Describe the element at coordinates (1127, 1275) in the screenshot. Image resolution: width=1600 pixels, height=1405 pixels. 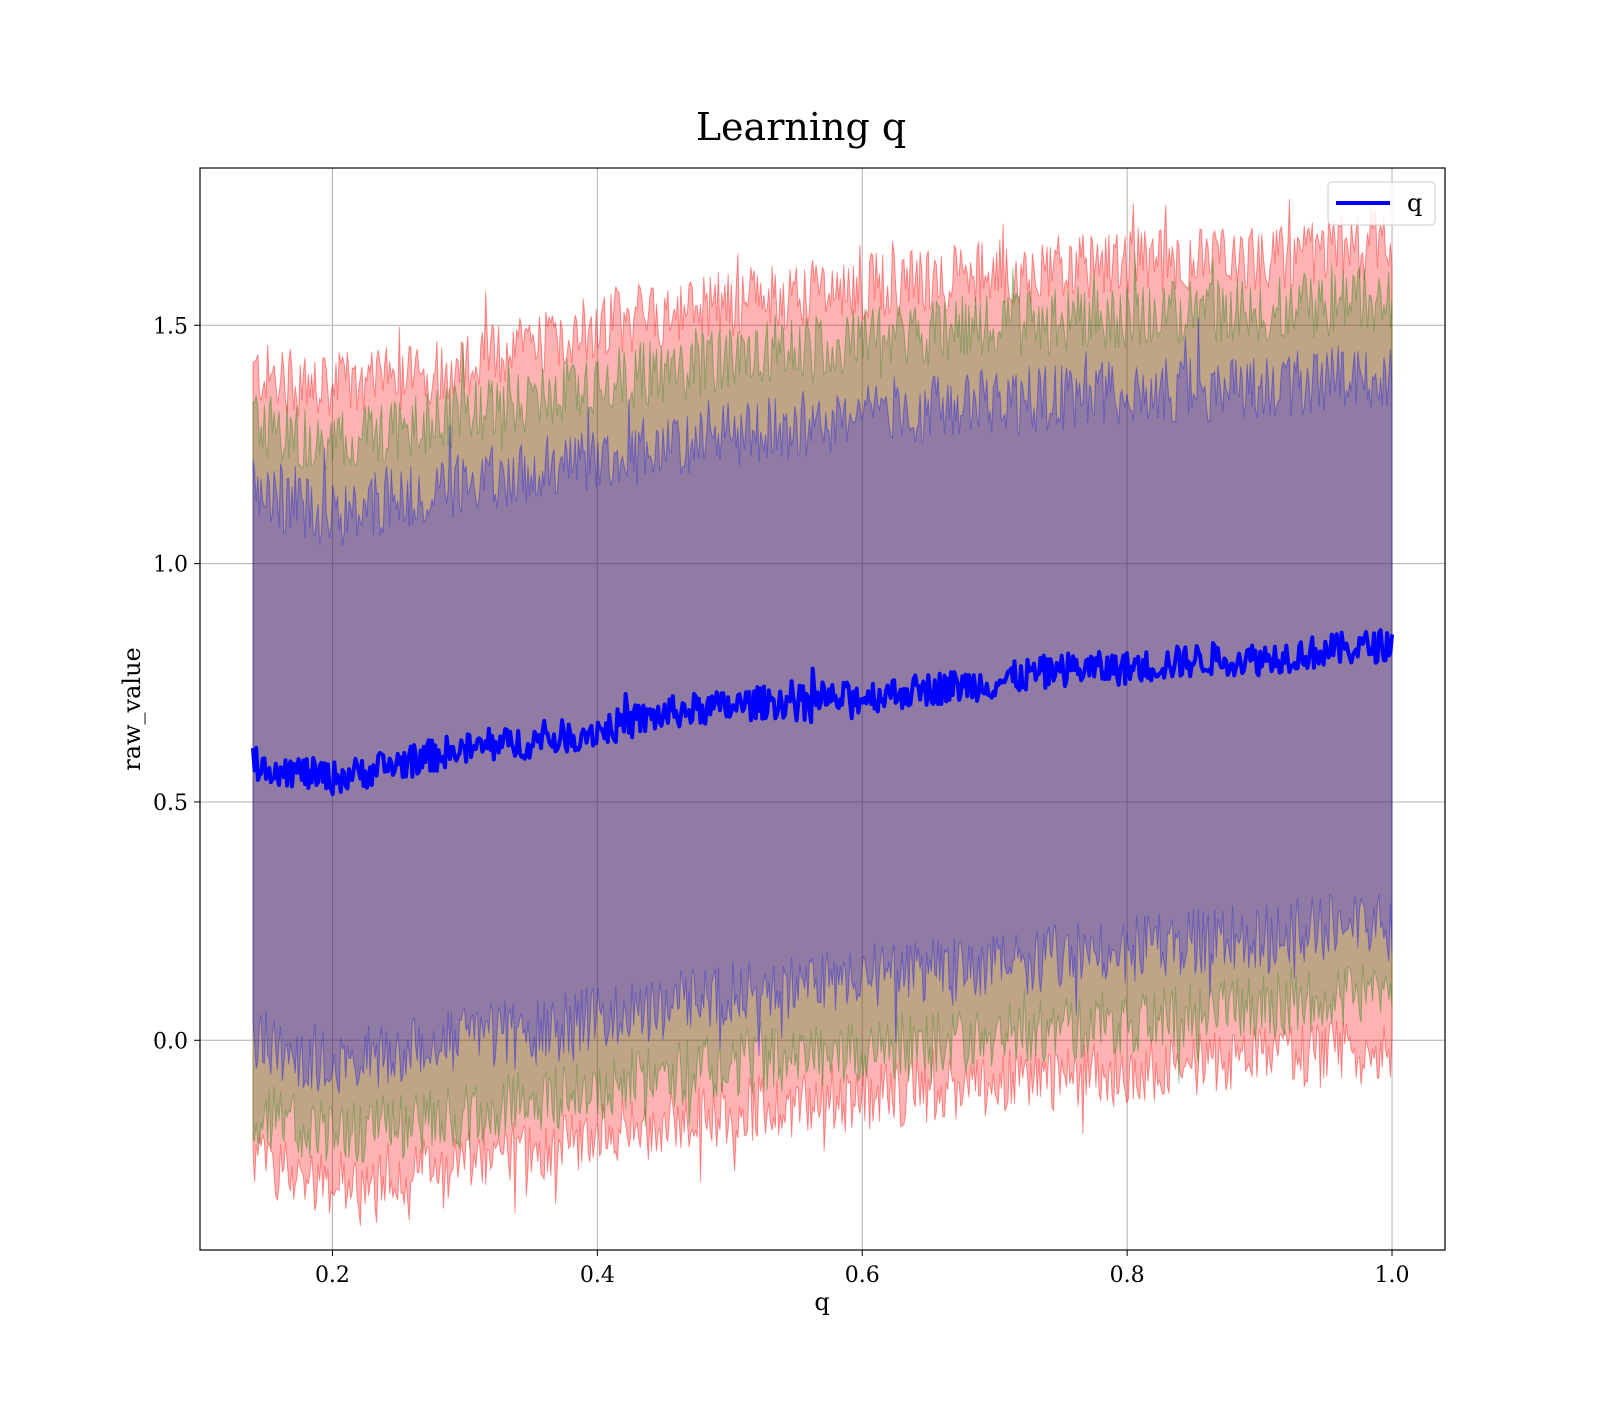
I see `x-tick-label: 0.8` at that location.